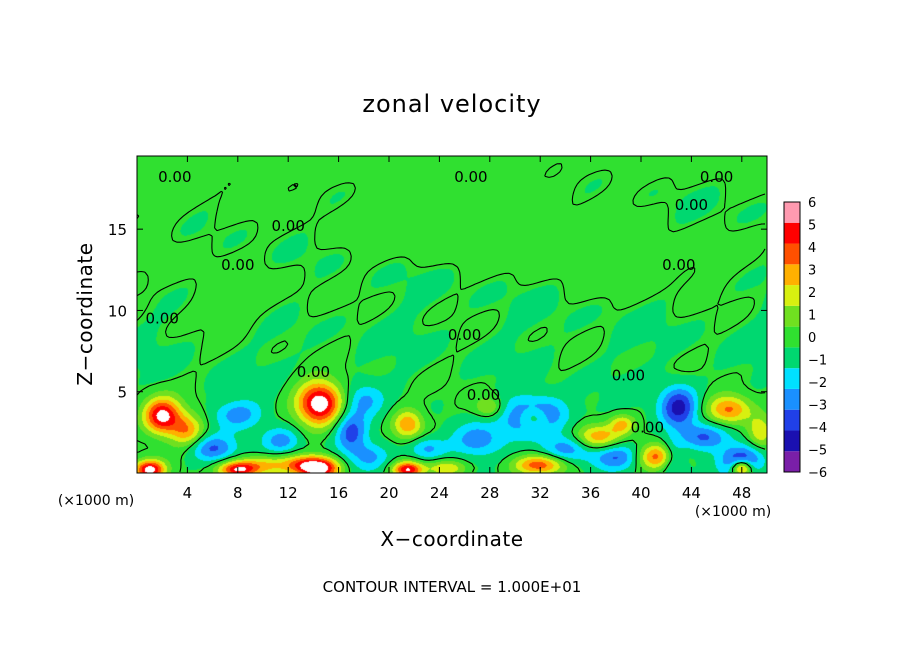 The image size is (904, 654). I want to click on x-tick-label: 20, so click(388, 493).